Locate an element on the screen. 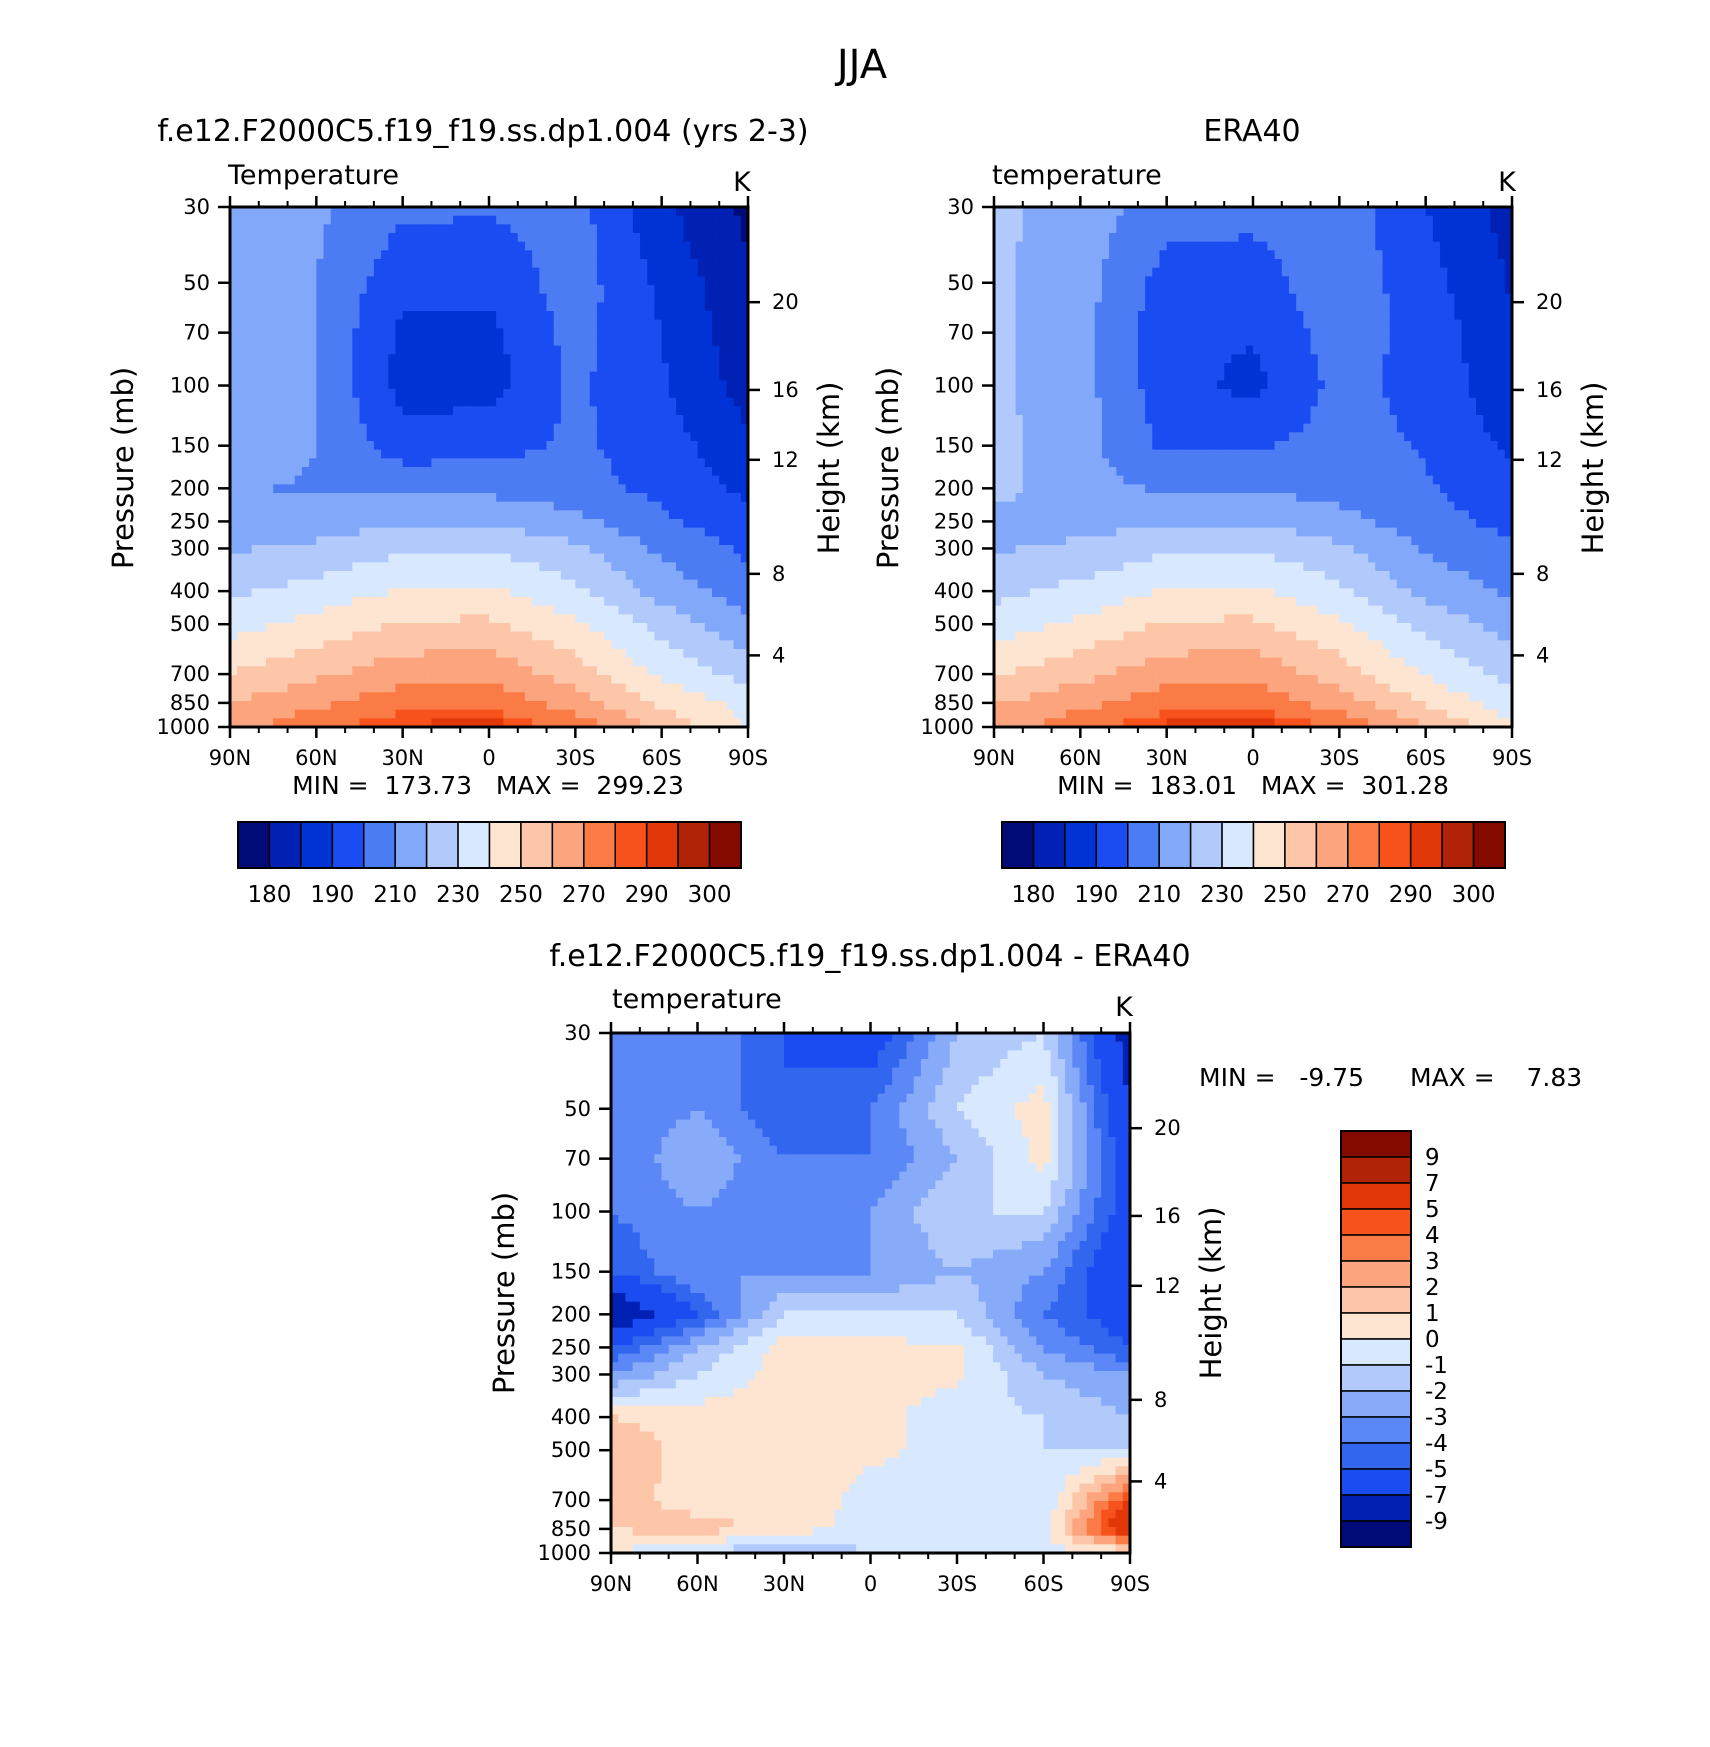  colorbar-label: 180 is located at coordinates (269, 895).